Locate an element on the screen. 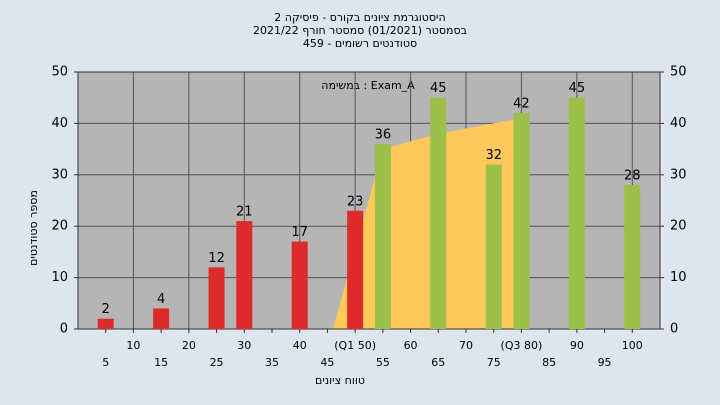  y-tick-label: 40 is located at coordinates (59, 123).